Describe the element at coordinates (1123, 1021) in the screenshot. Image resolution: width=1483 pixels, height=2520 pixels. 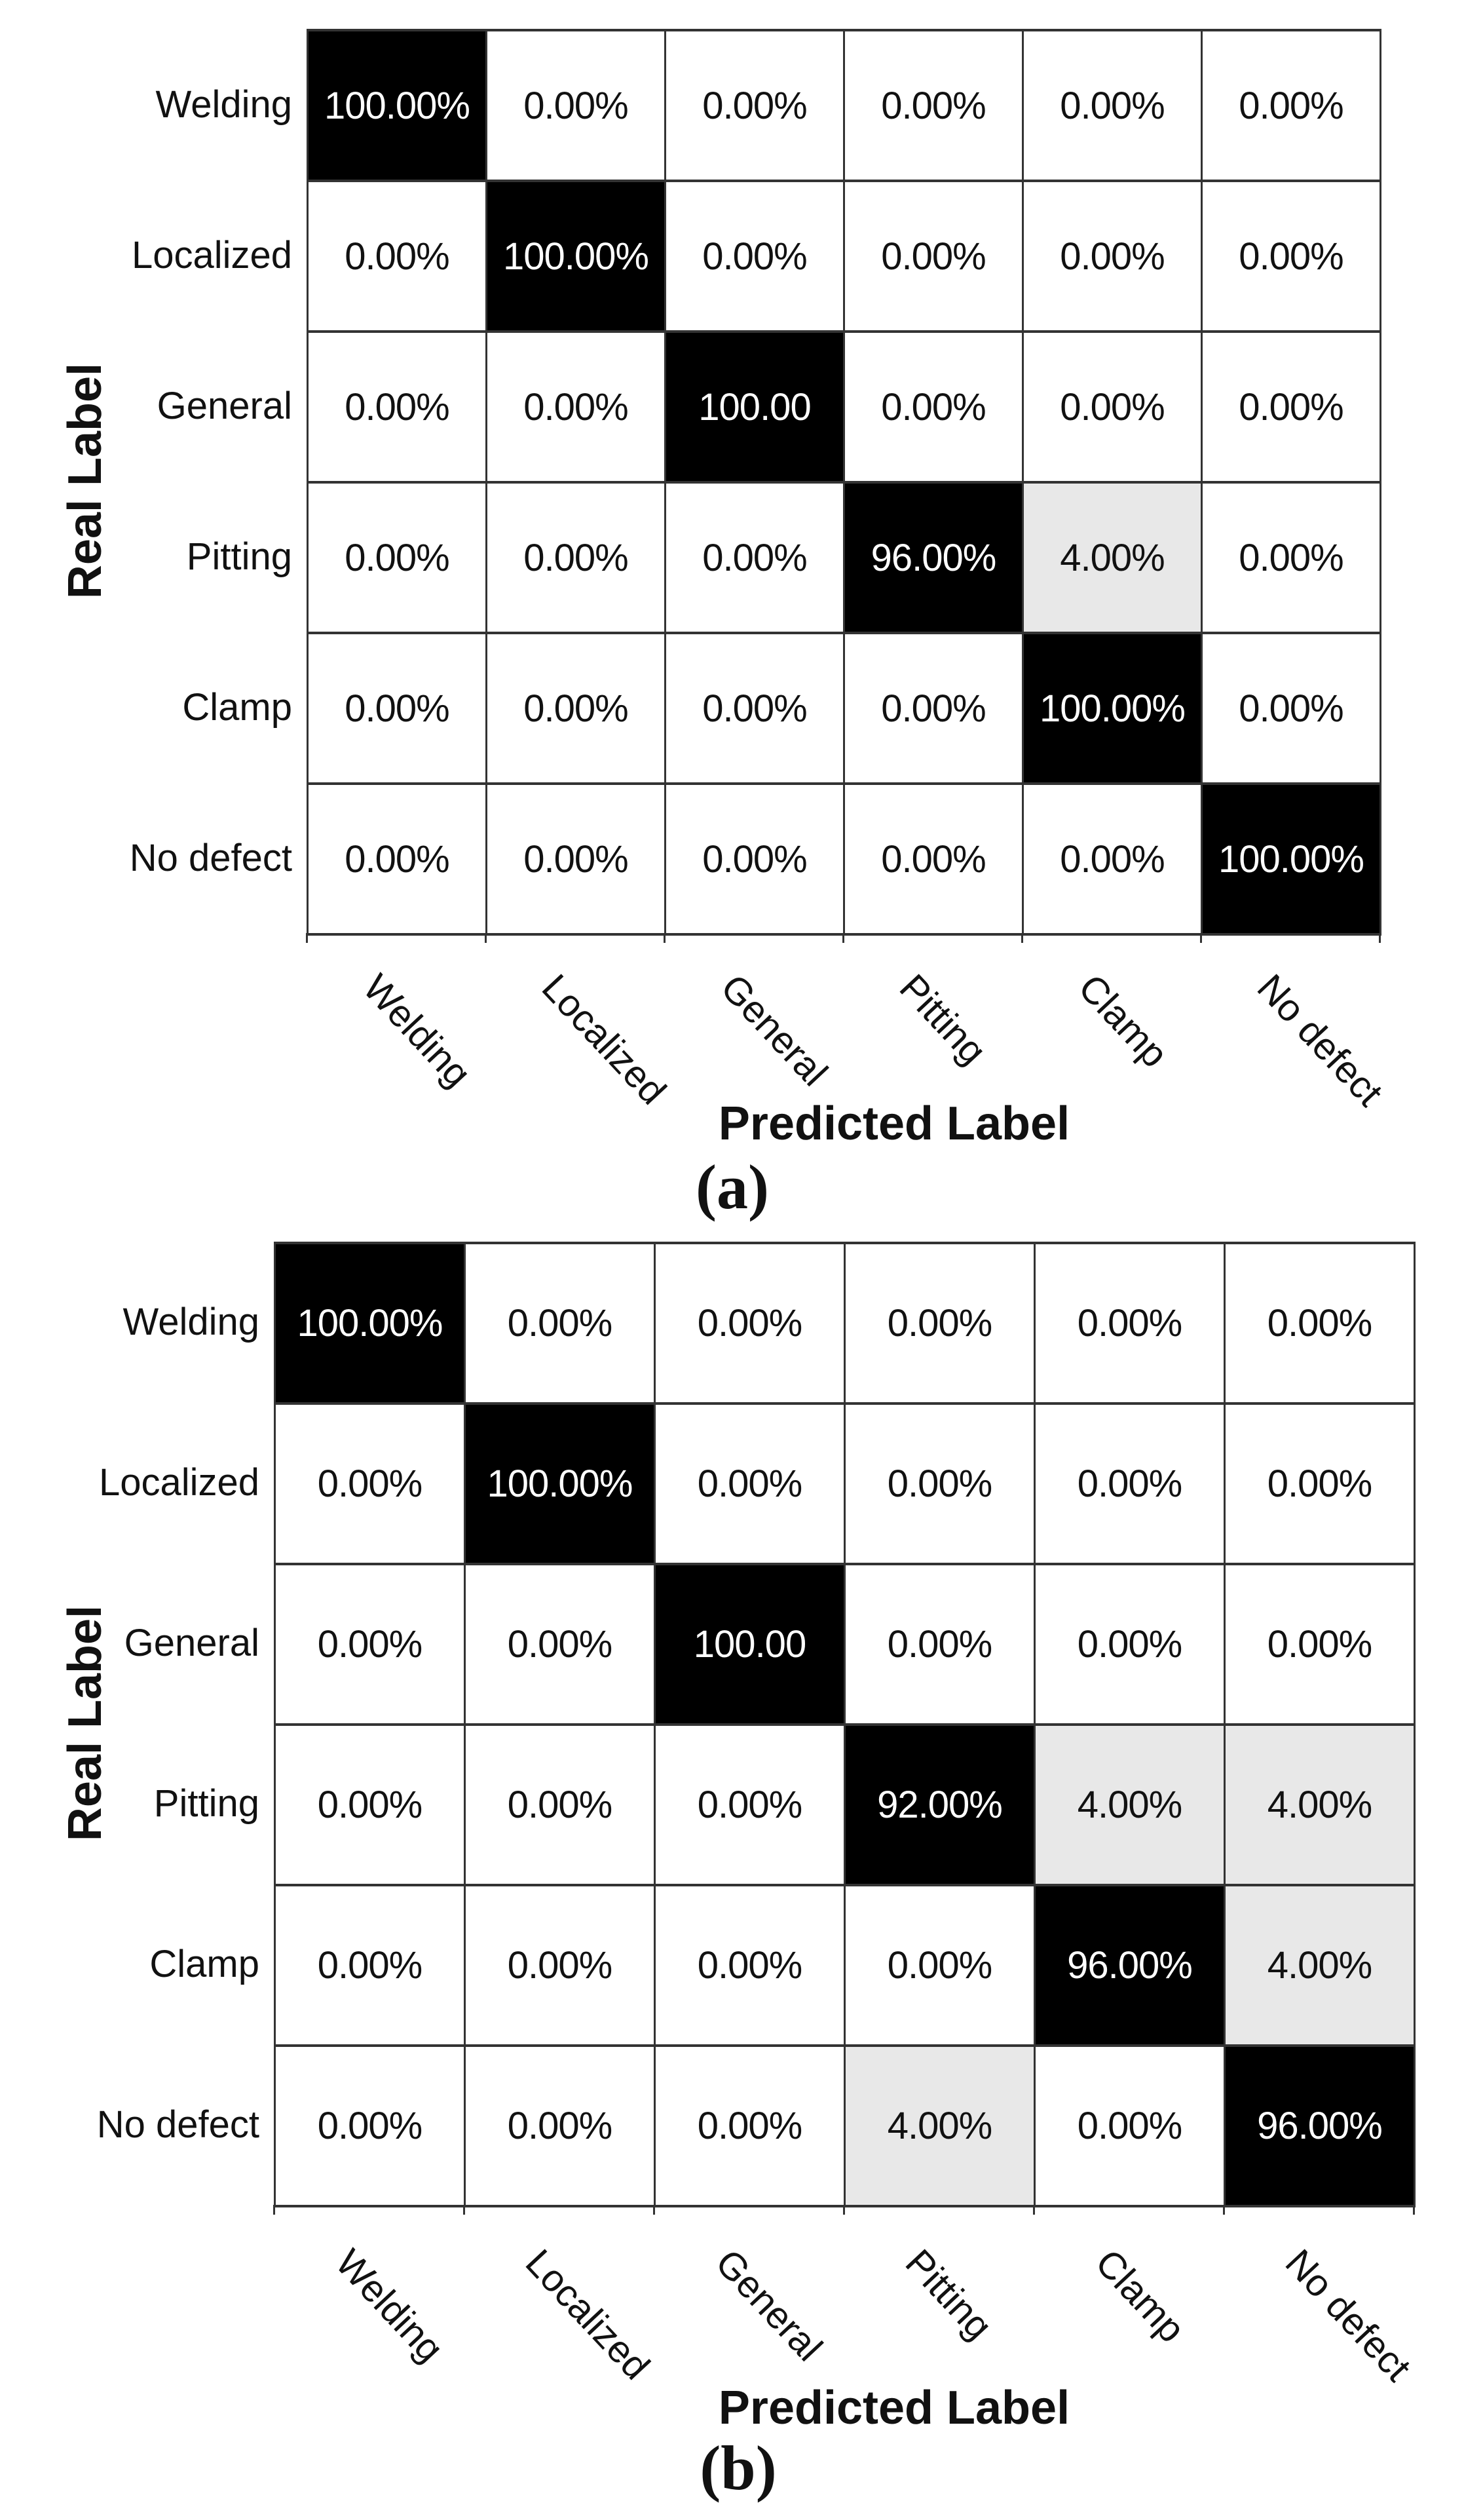
I see `col-label: Clamp` at that location.